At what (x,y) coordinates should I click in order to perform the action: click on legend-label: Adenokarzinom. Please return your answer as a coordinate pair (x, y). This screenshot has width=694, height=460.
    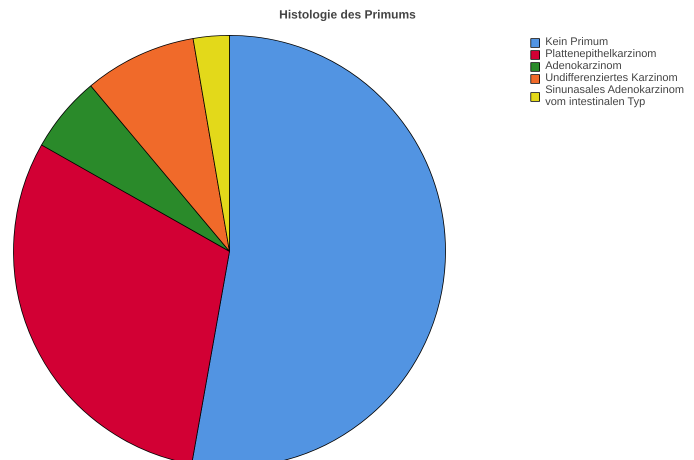
    Looking at the image, I should click on (583, 66).